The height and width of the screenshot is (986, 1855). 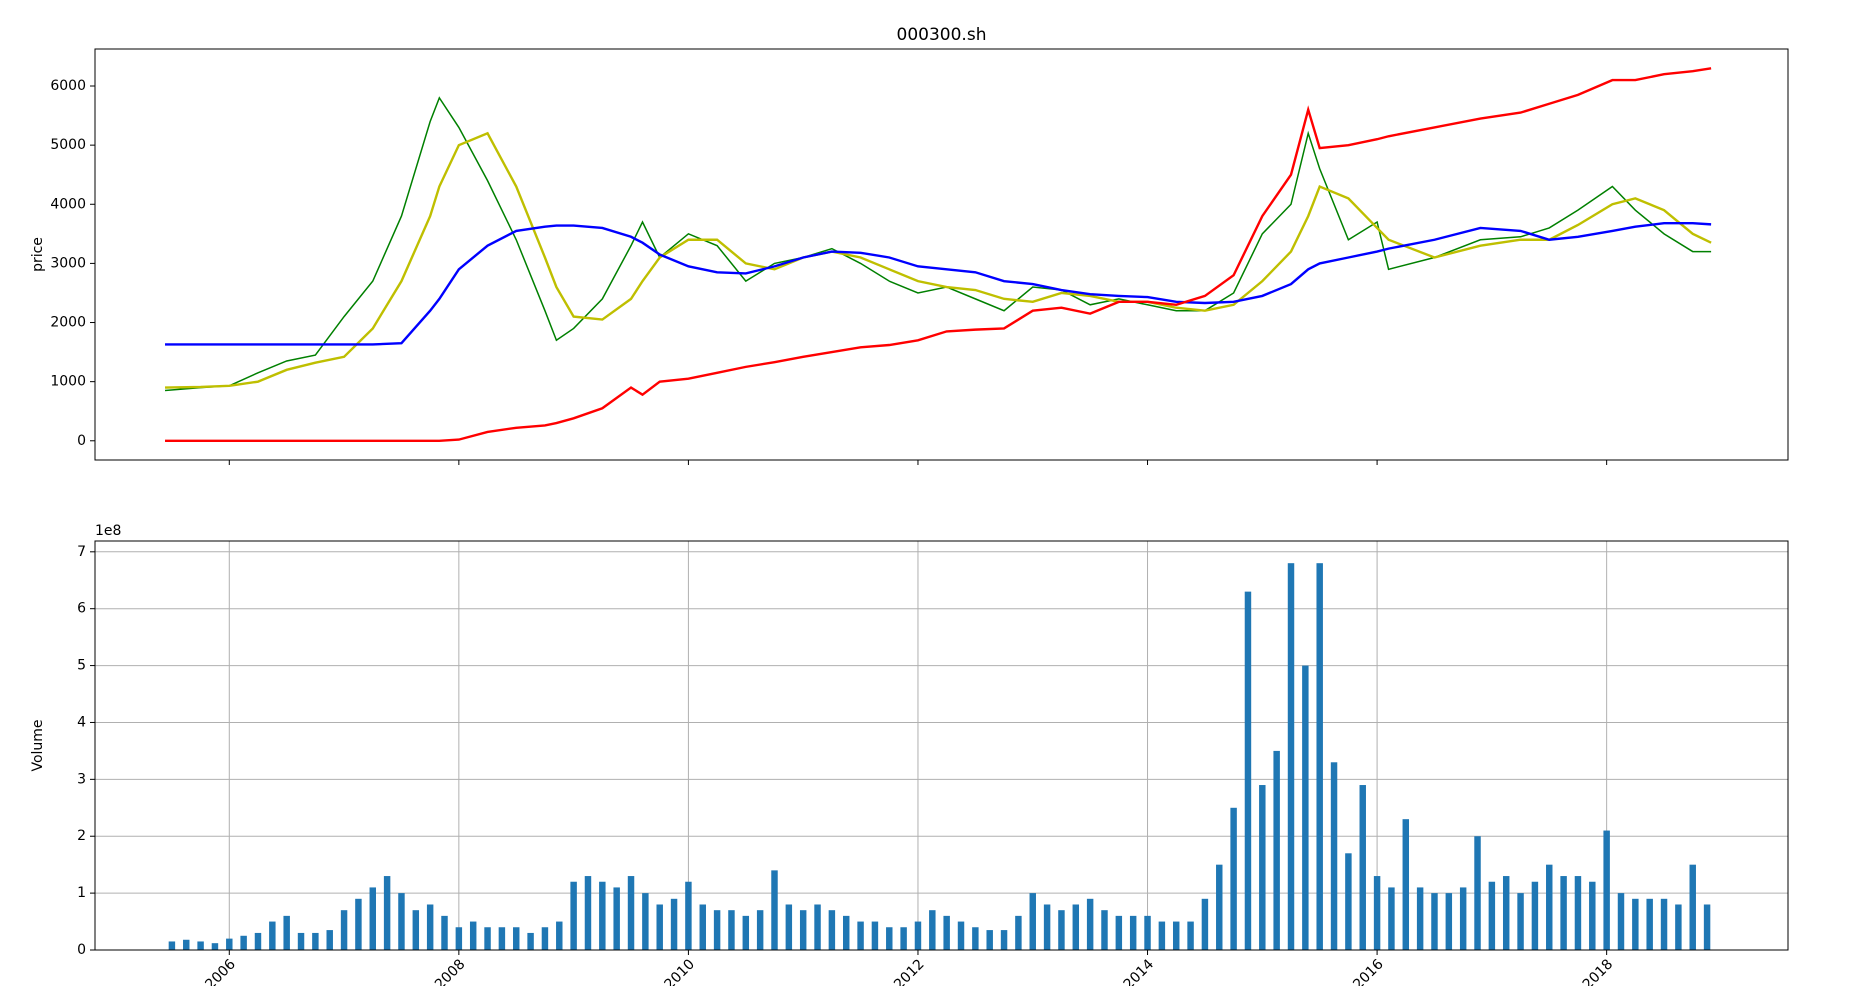 I want to click on y-tick-label: 4000, so click(x=68, y=204).